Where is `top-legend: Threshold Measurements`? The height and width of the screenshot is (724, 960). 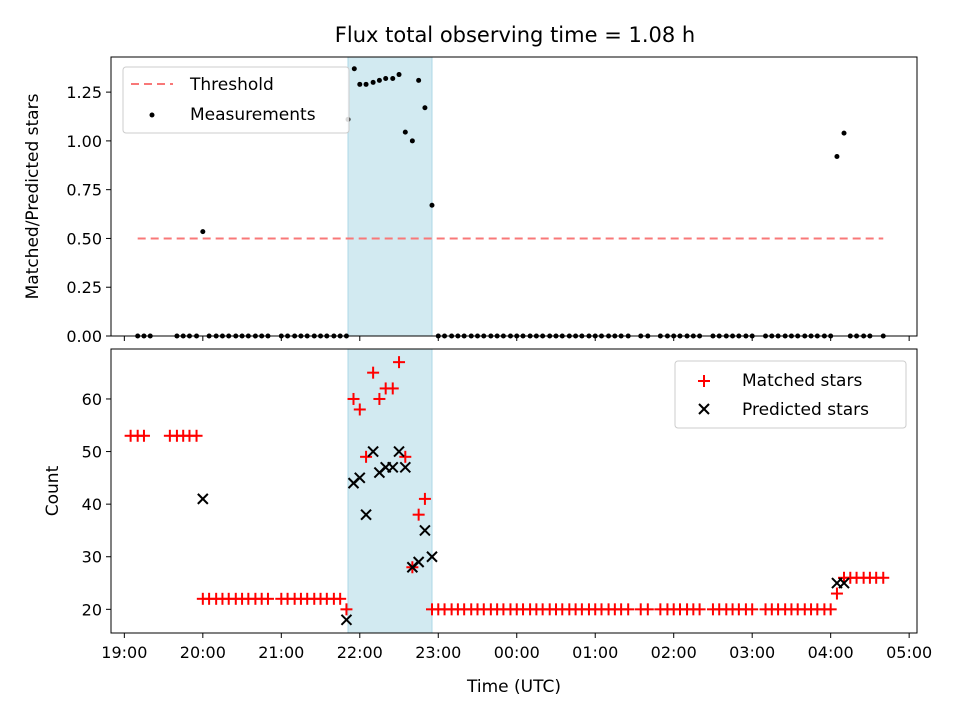 top-legend: Threshold Measurements is located at coordinates (236, 100).